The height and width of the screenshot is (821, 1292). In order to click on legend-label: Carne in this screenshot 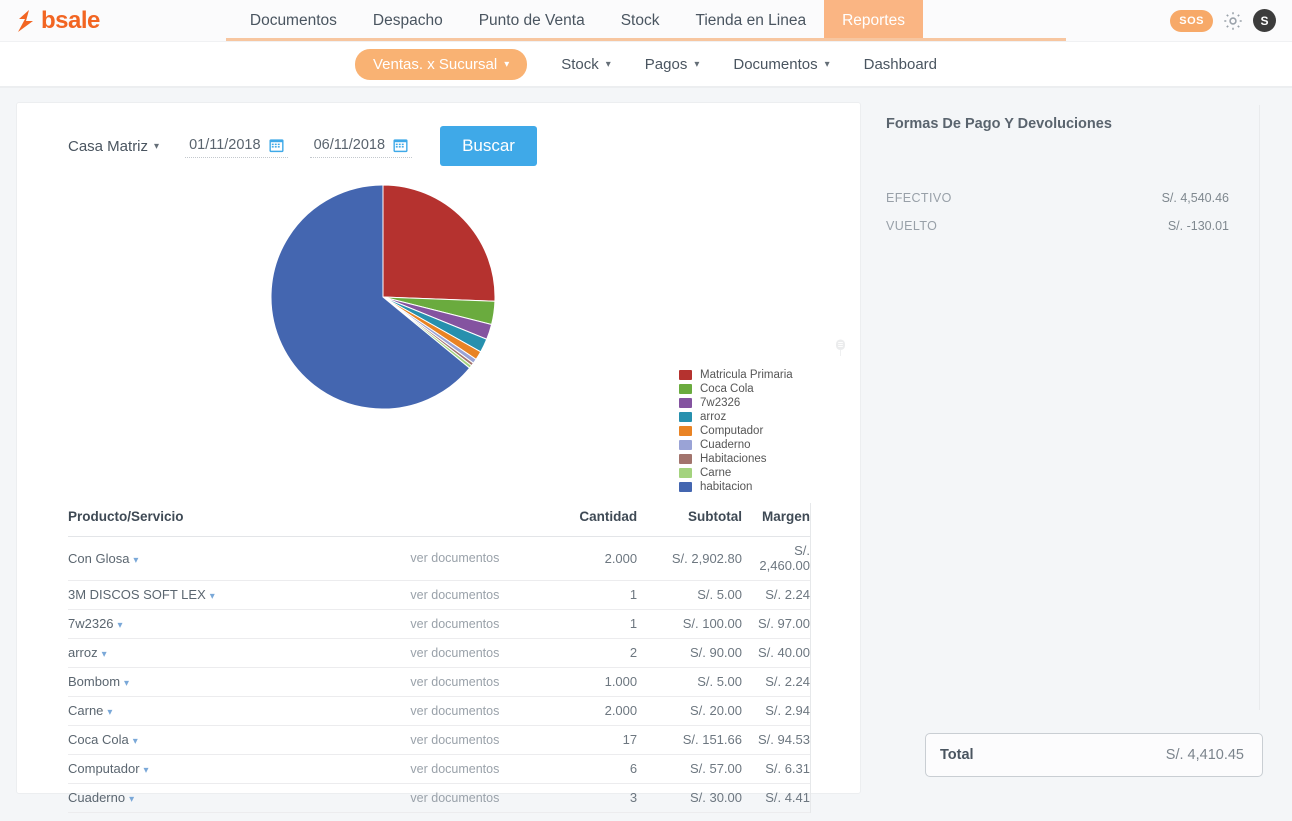, I will do `click(716, 473)`.